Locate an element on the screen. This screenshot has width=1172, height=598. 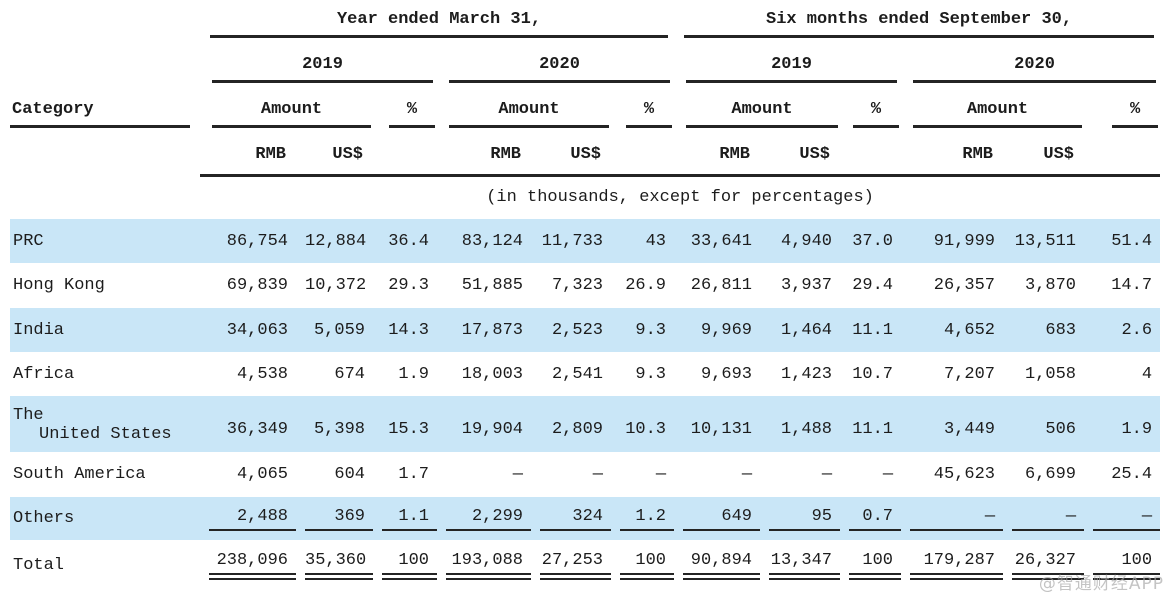
header-period-fy: Year ended March 31, is located at coordinates (437, 20).